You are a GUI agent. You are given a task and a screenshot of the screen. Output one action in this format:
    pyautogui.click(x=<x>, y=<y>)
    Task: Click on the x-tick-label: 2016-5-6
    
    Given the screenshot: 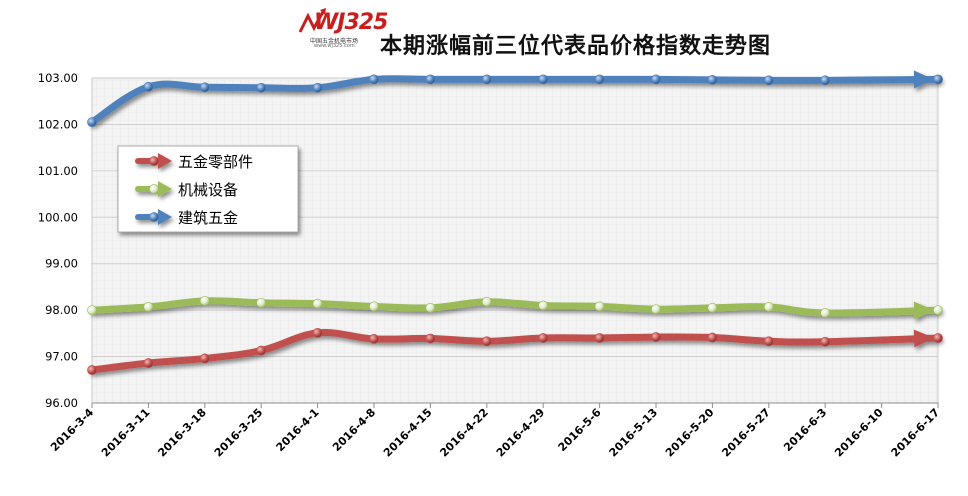 What is the action you would take?
    pyautogui.click(x=580, y=430)
    